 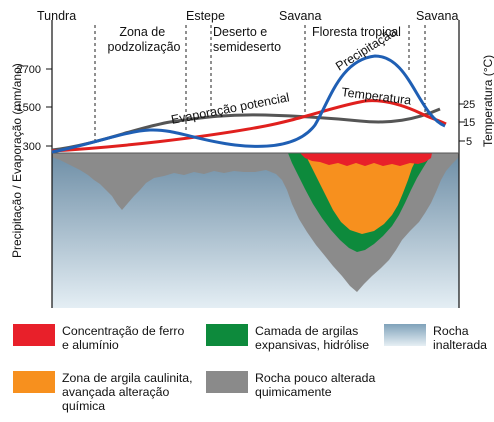 What do you see at coordinates (32, 147) in the screenshot?
I see `left-tick-300: 300` at bounding box center [32, 147].